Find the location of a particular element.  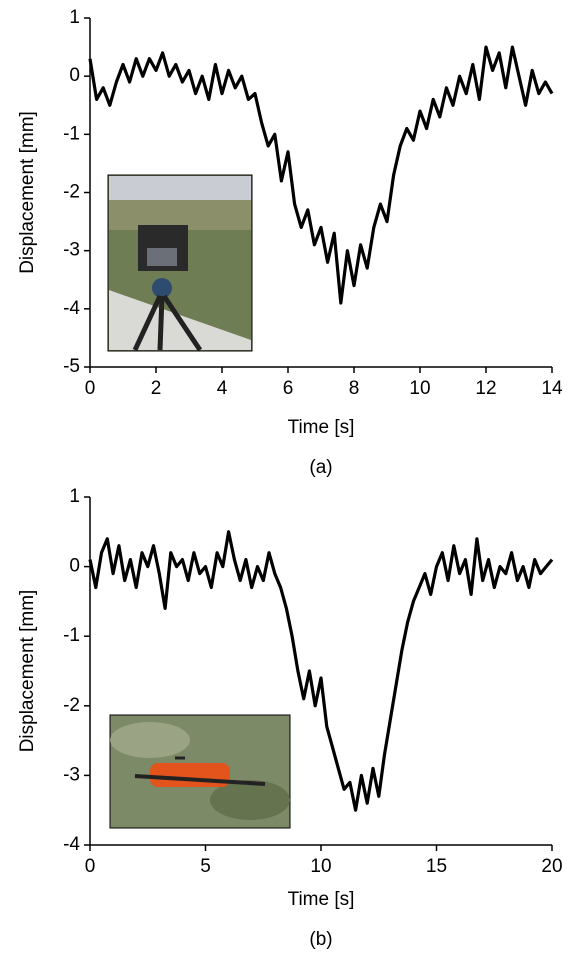

inset-photo-drone is located at coordinates (200, 771).